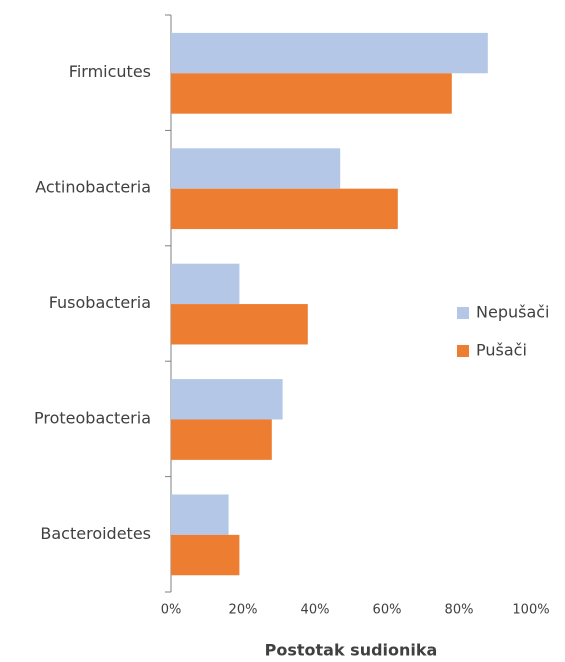  I want to click on y-tick-label: Bacteroidetes, so click(95, 533).